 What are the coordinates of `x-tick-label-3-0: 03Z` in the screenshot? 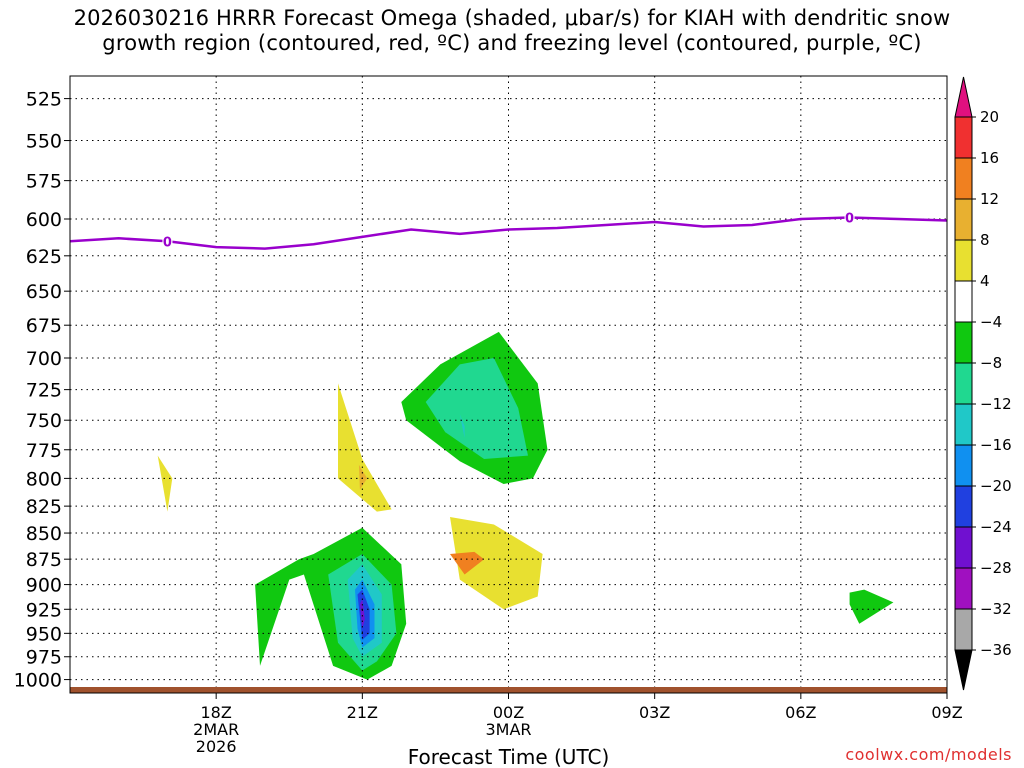 It's located at (654, 712).